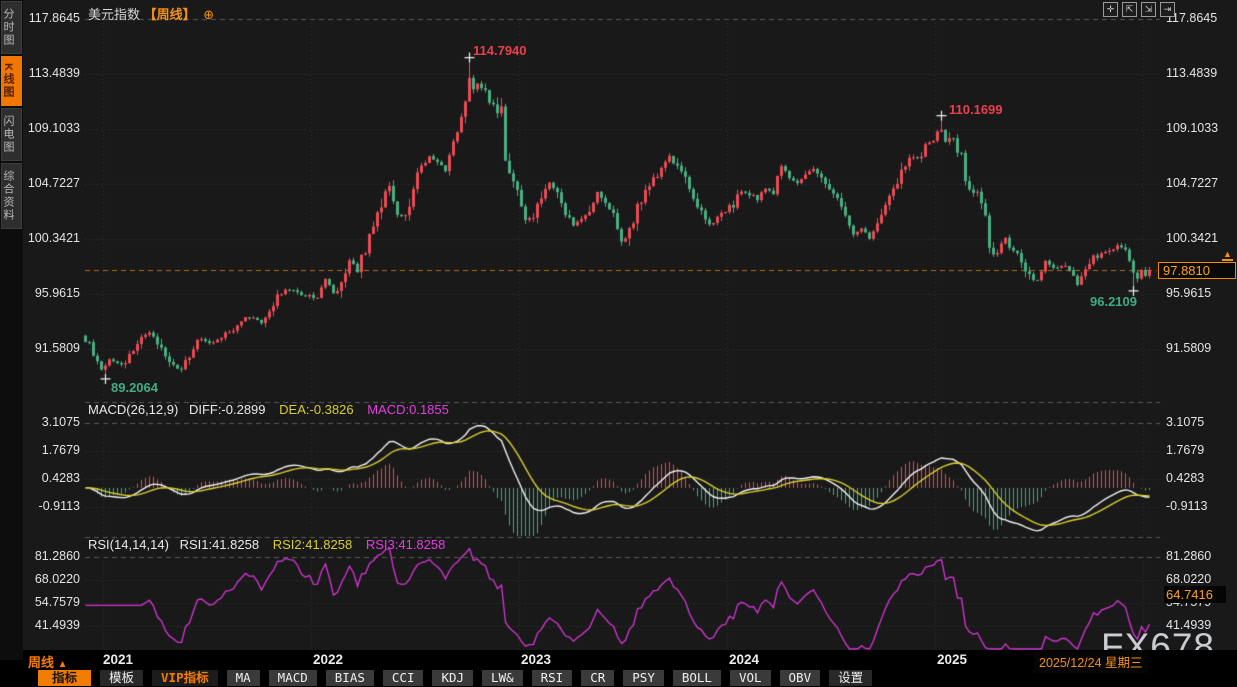 Image resolution: width=1237 pixels, height=687 pixels. Describe the element at coordinates (952, 659) in the screenshot. I see `x-axis-year-2025: 2025` at that location.